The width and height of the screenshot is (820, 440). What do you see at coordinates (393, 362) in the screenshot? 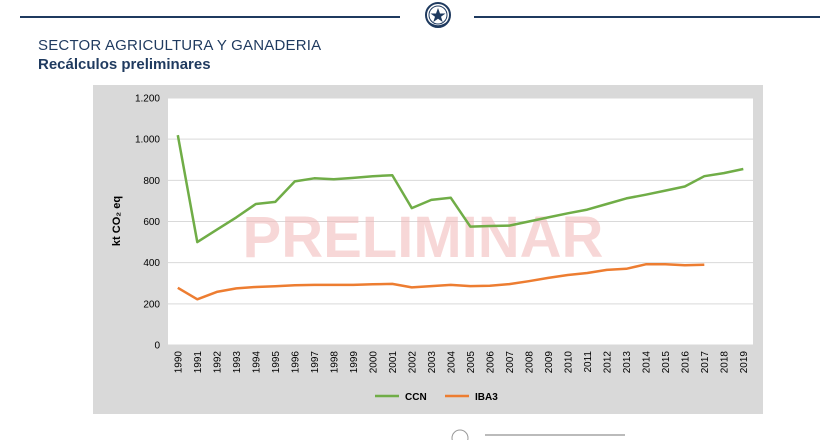
I see `x-tick-label: 2001` at bounding box center [393, 362].